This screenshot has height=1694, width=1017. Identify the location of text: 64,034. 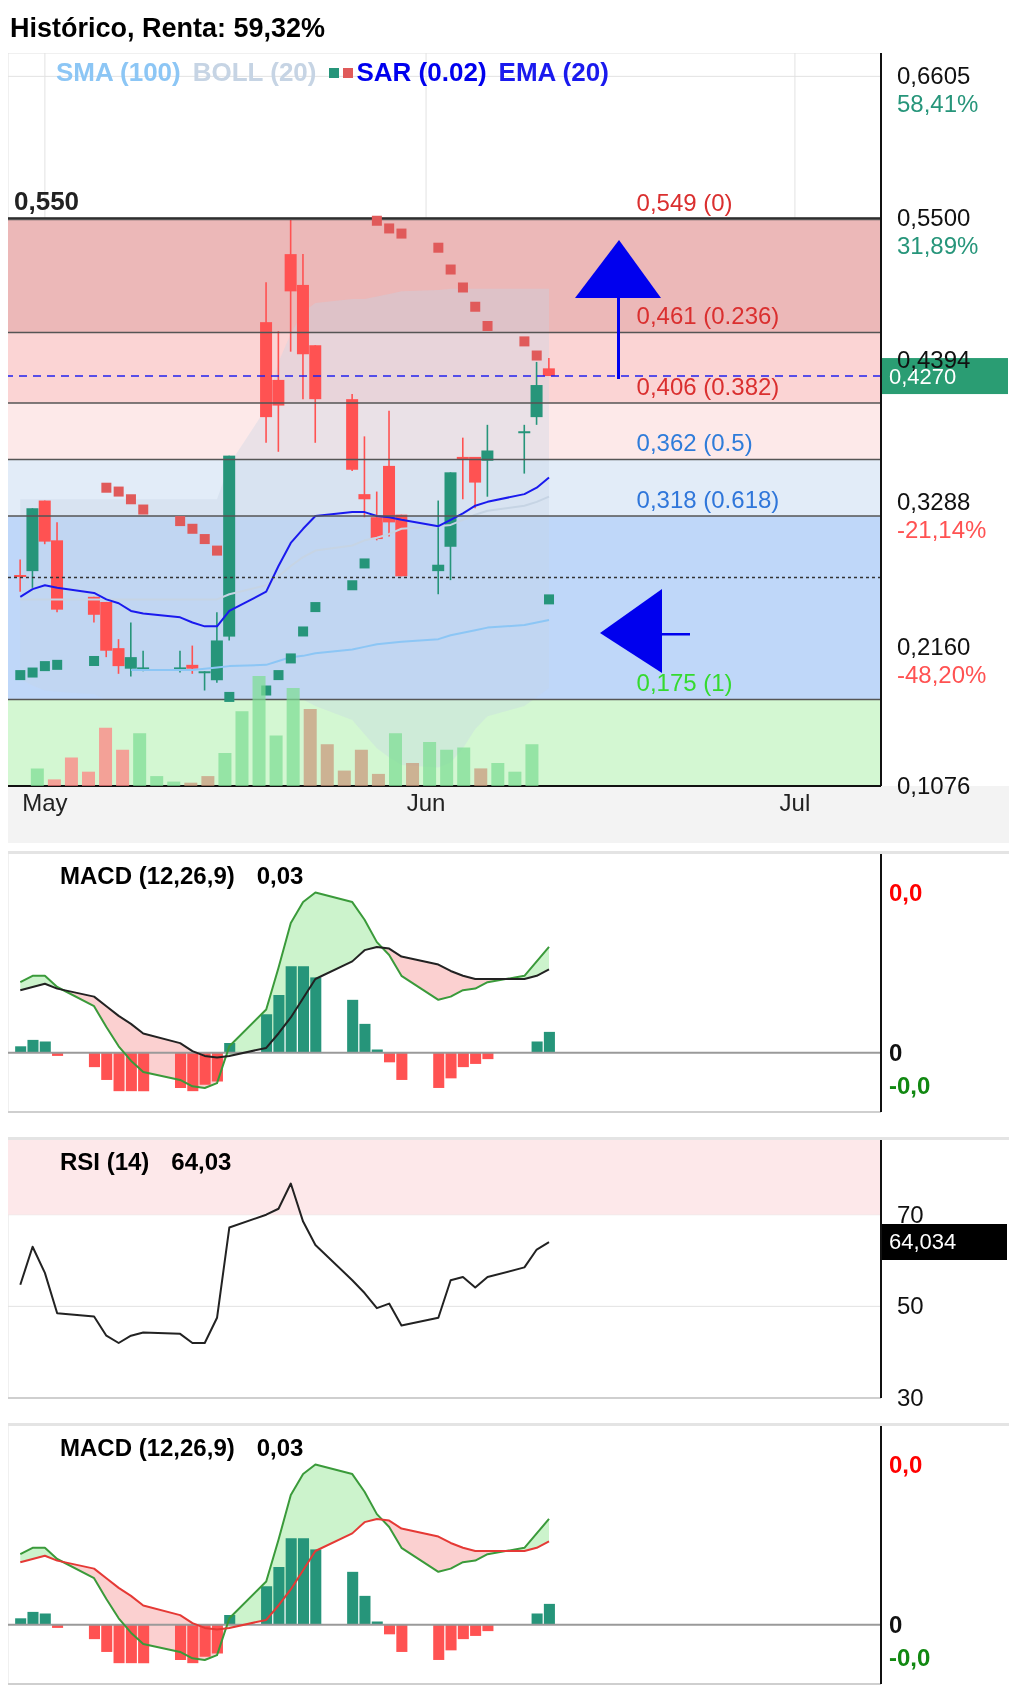
(923, 1242).